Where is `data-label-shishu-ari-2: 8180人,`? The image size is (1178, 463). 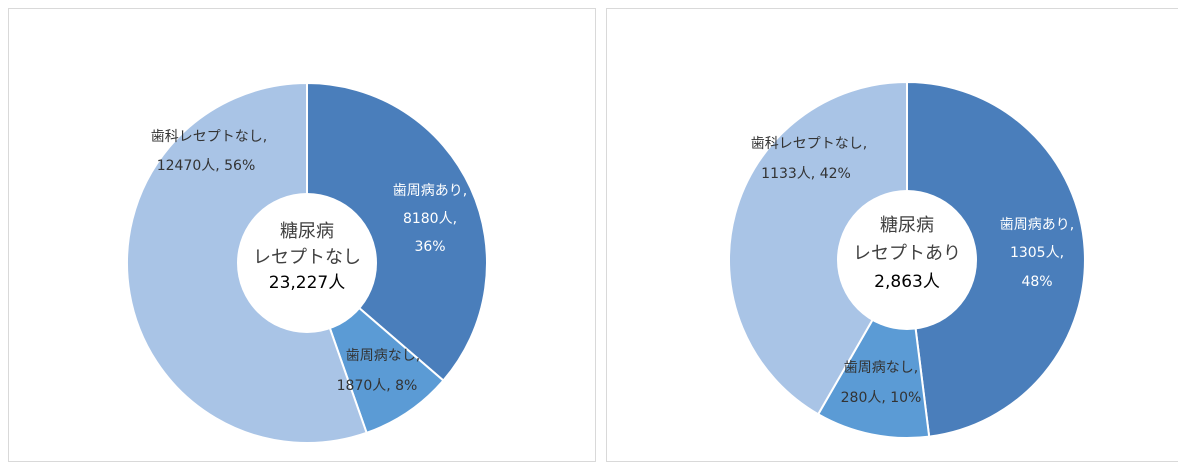
data-label-shishu-ari-2: 8180人, is located at coordinates (430, 219).